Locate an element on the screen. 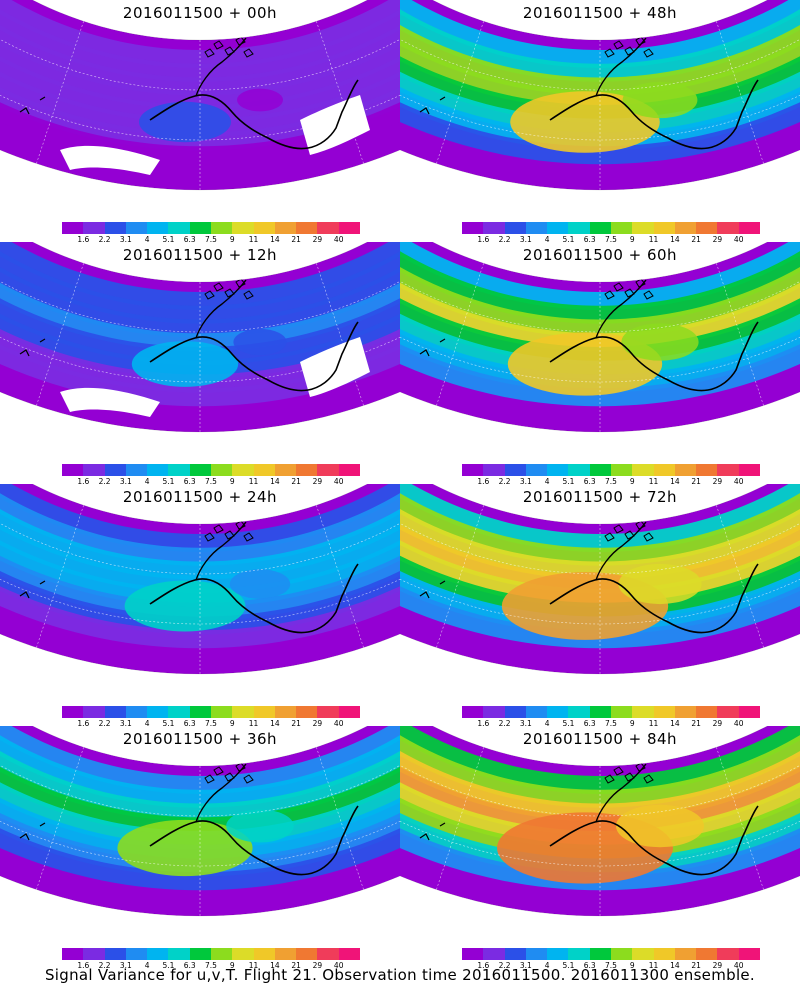 Image resolution: width=800 pixels, height=1000 pixels. panel-title: 2016011500 + 36h is located at coordinates (200, 739).